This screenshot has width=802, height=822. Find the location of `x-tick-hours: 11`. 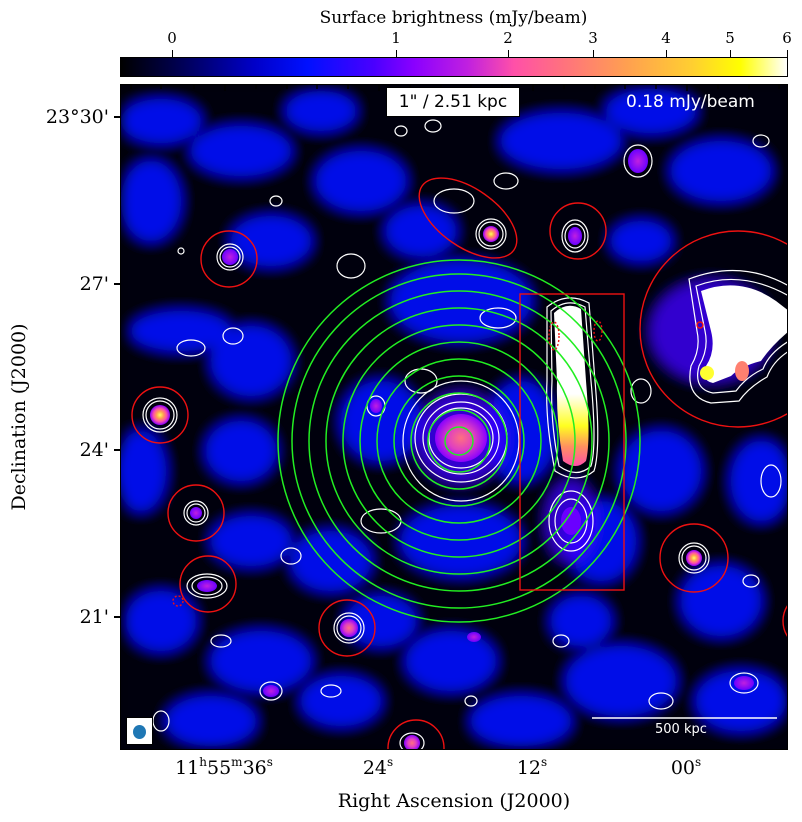

x-tick-hours: 11 is located at coordinates (187, 768).